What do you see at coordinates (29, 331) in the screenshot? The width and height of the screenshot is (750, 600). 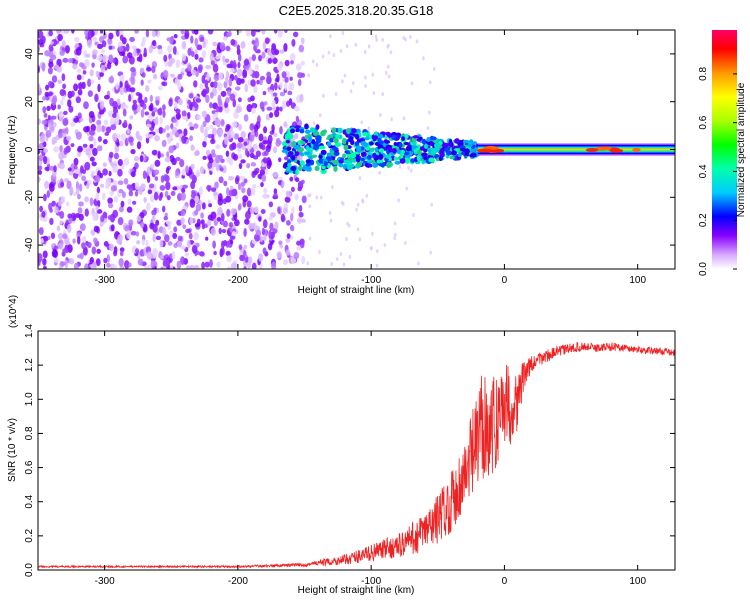 I see `snr-y-tick-label: 1.4` at bounding box center [29, 331].